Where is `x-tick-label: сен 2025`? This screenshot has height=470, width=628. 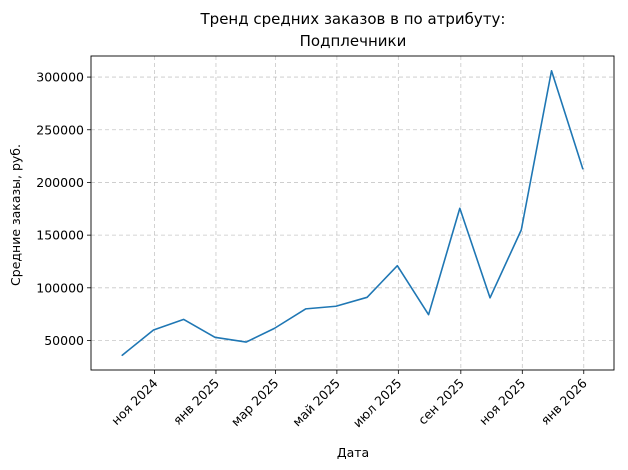
x-tick-label: сен 2025 is located at coordinates (441, 402).